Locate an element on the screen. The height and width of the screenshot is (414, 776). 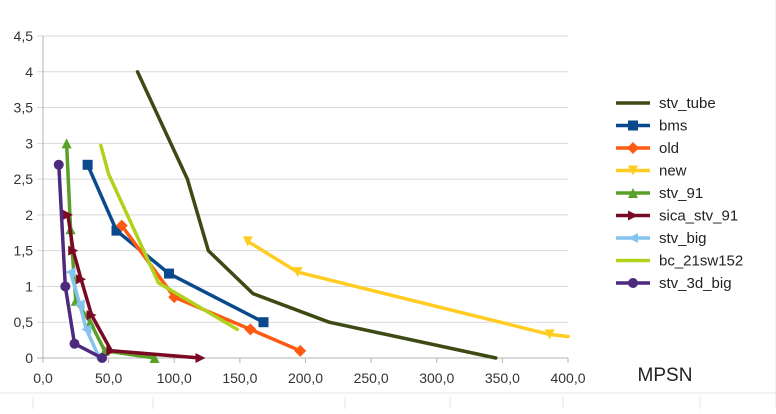
x-tick-label: 400,0 is located at coordinates (567, 378).